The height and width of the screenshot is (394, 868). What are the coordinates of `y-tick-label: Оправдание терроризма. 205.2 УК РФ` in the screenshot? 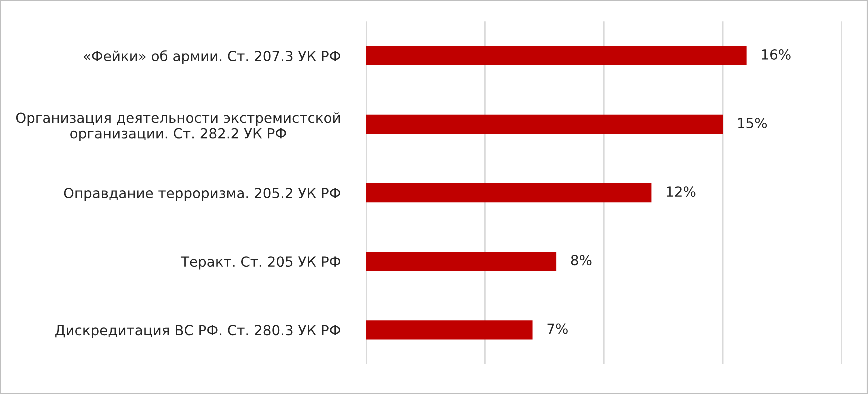 It's located at (202, 195).